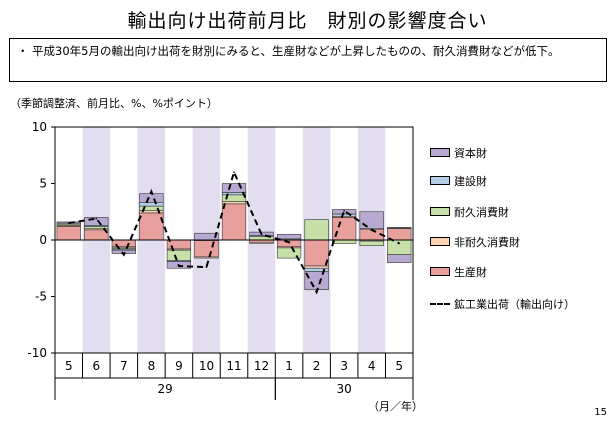 The width and height of the screenshot is (615, 426). Describe the element at coordinates (37, 353) in the screenshot. I see `y-tick-label: -10` at that location.